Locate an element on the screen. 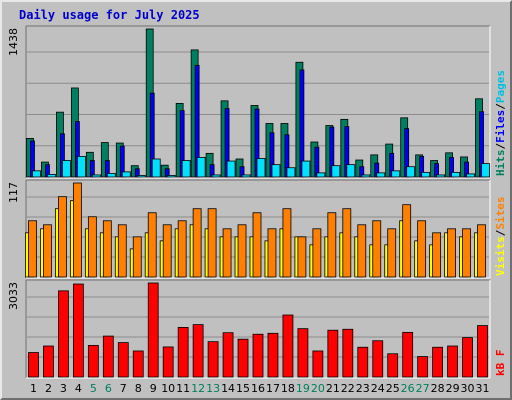 This screenshot has width=512, height=400. x-tick-label: 12 is located at coordinates (198, 388).